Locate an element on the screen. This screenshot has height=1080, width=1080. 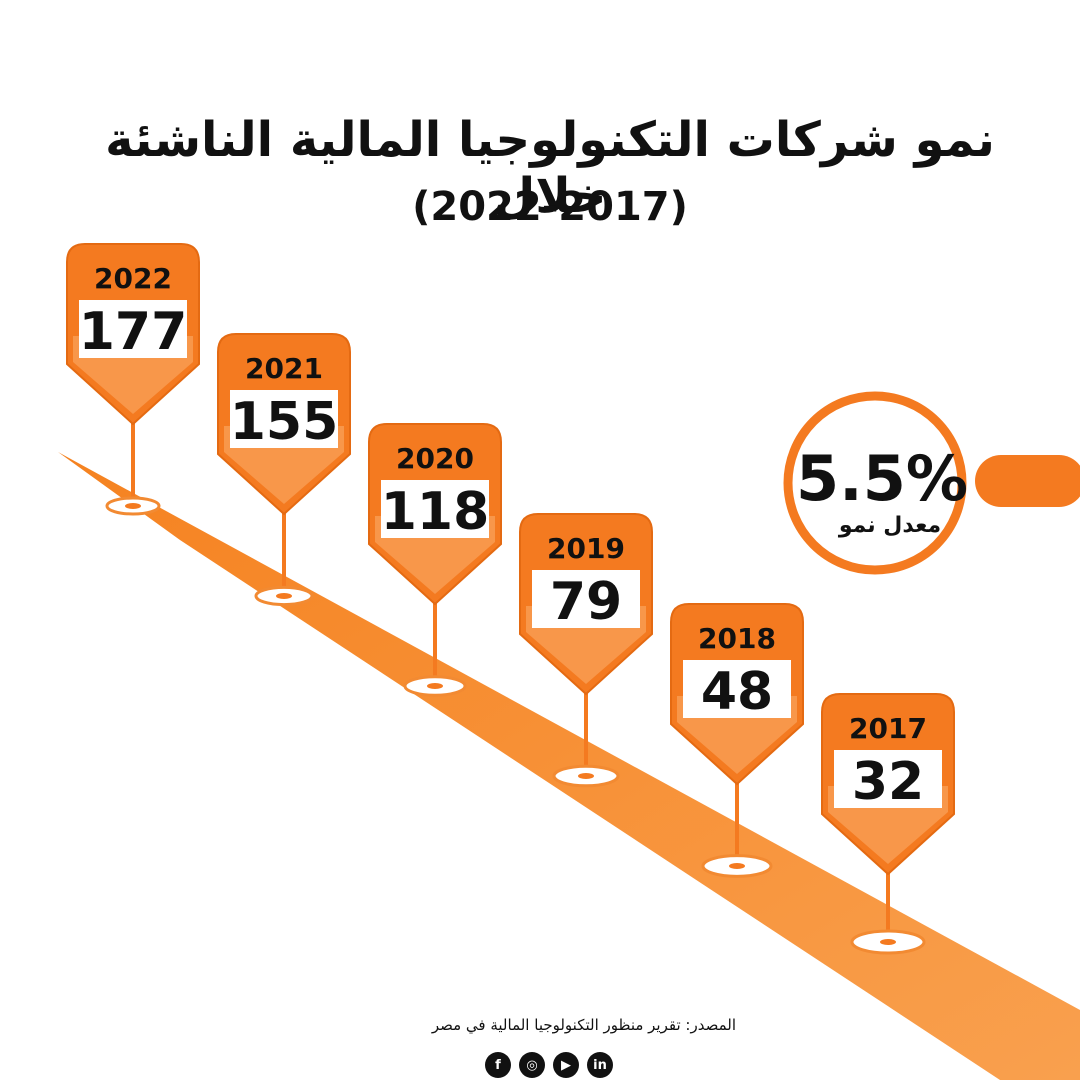
value-label: 177 is located at coordinates (133, 332).